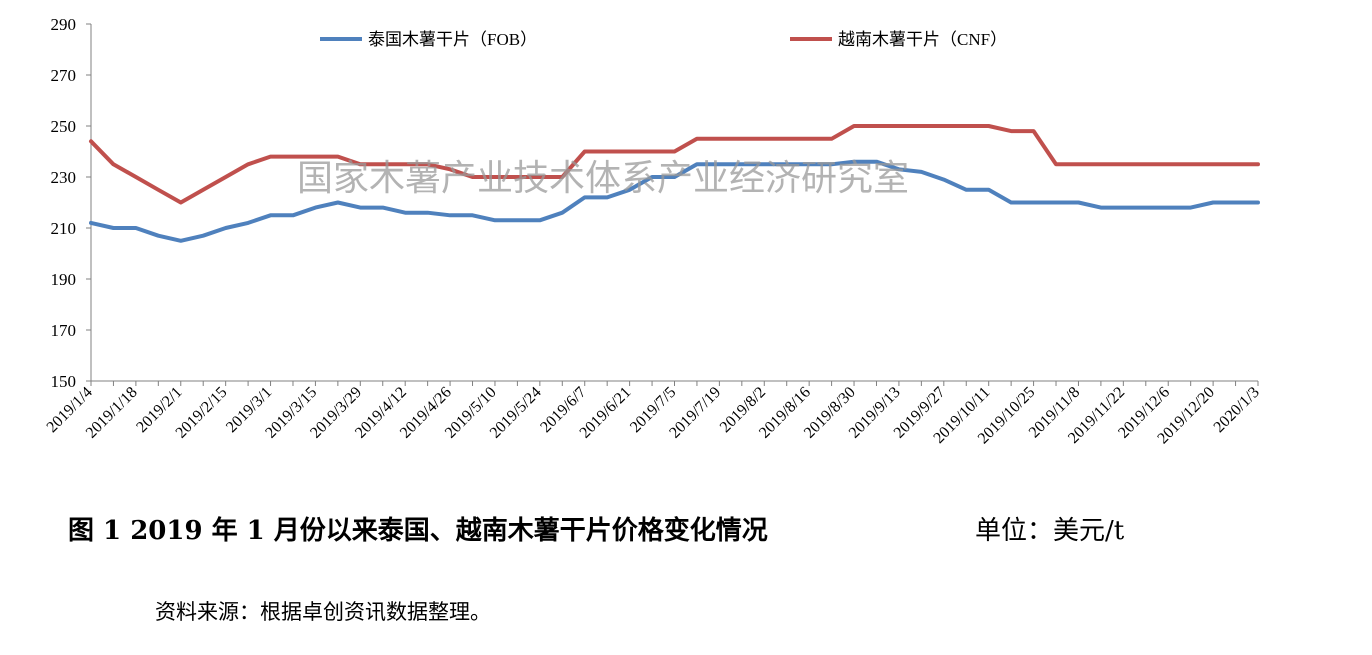  What do you see at coordinates (452, 39) in the screenshot?
I see `legend-label-1: 泰国木薯干片（FOB）` at bounding box center [452, 39].